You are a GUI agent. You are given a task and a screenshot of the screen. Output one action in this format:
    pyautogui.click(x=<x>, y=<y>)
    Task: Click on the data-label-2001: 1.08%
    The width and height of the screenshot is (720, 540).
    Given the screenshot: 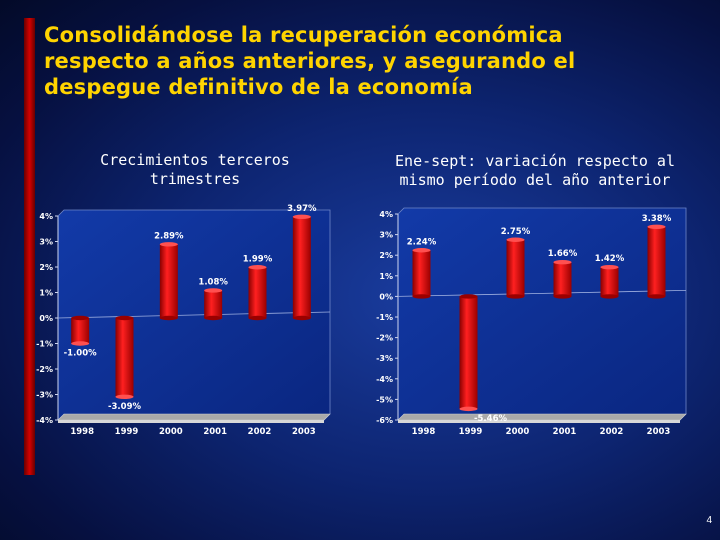 What is the action you would take?
    pyautogui.click(x=213, y=282)
    